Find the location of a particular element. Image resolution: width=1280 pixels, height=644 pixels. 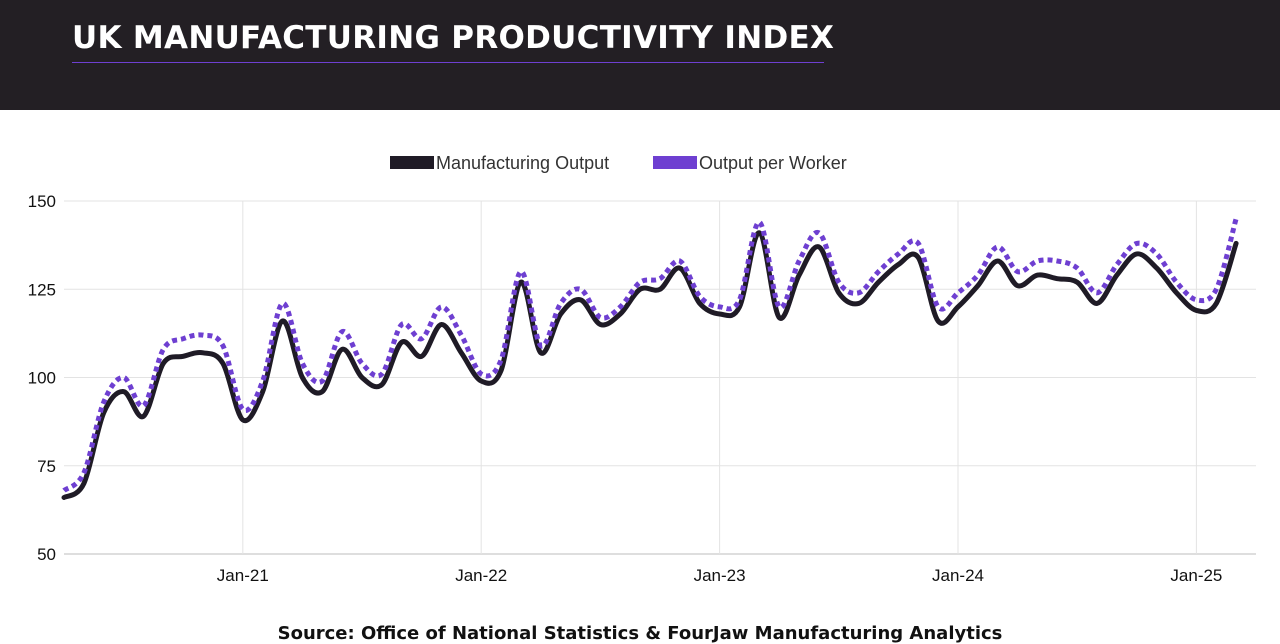

title-underline is located at coordinates (448, 62).